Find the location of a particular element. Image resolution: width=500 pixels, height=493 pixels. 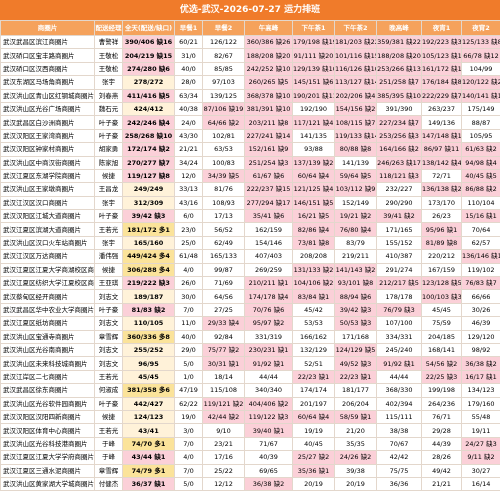

table-cell: 武汉洪山区光谷科技港商圈片 is located at coordinates (47, 444).